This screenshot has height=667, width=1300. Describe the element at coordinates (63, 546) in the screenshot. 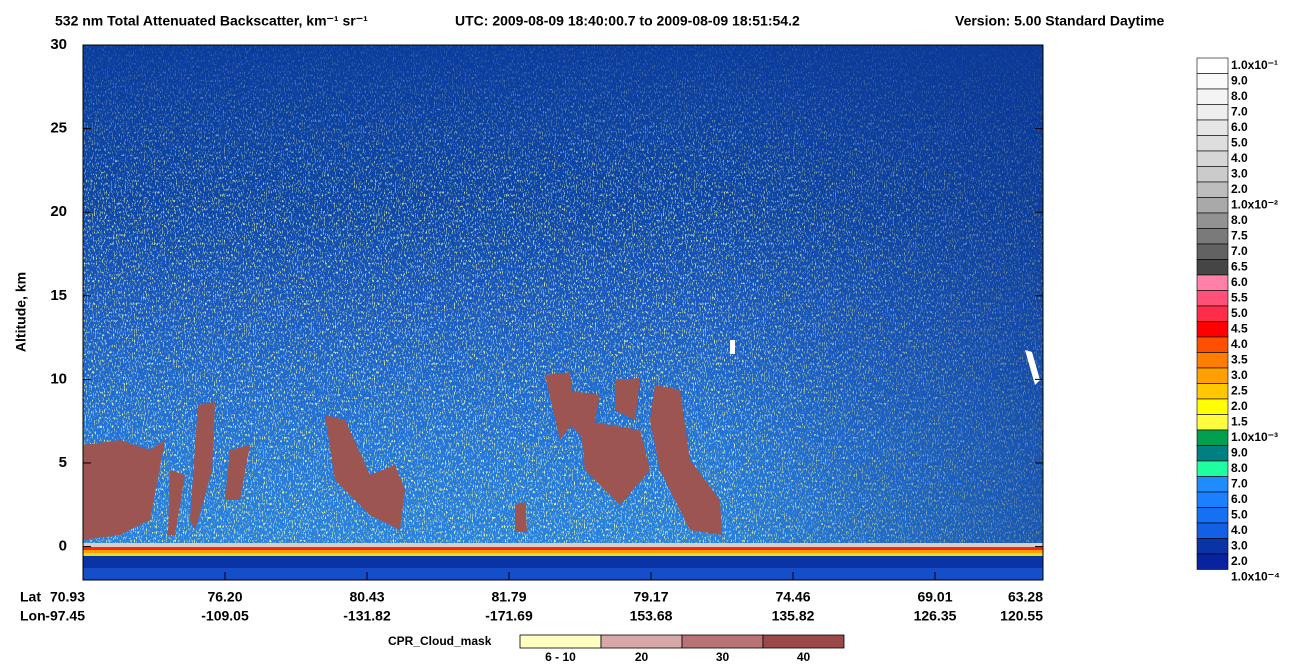

I see `y-tick-label: 0` at that location.